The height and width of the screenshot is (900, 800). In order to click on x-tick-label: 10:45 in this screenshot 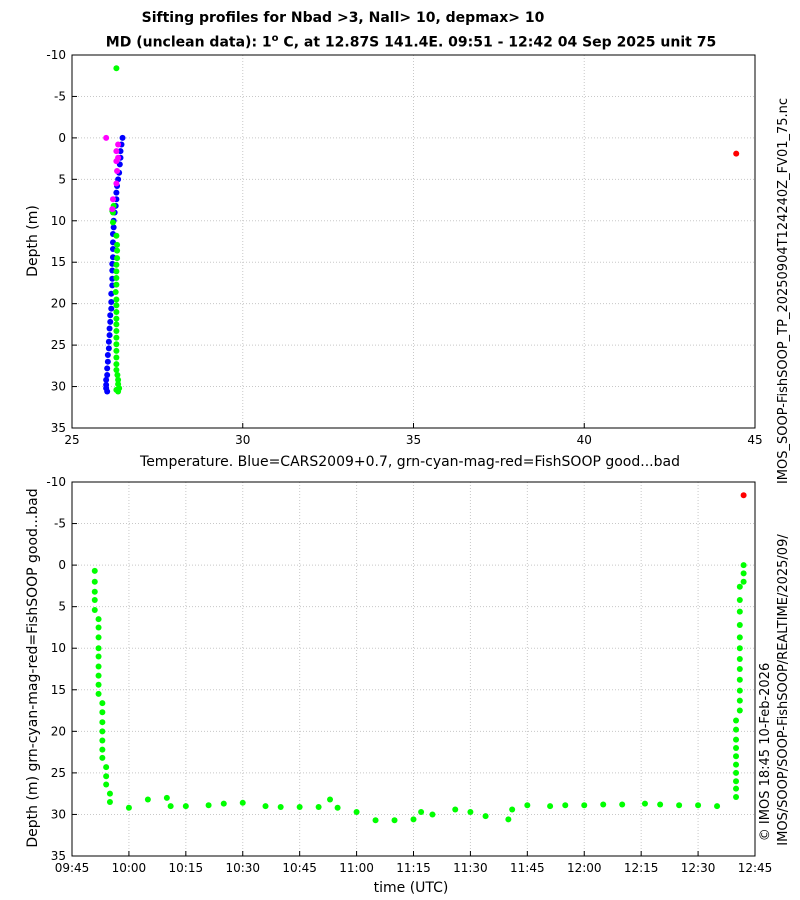, I will do `click(299, 868)`.